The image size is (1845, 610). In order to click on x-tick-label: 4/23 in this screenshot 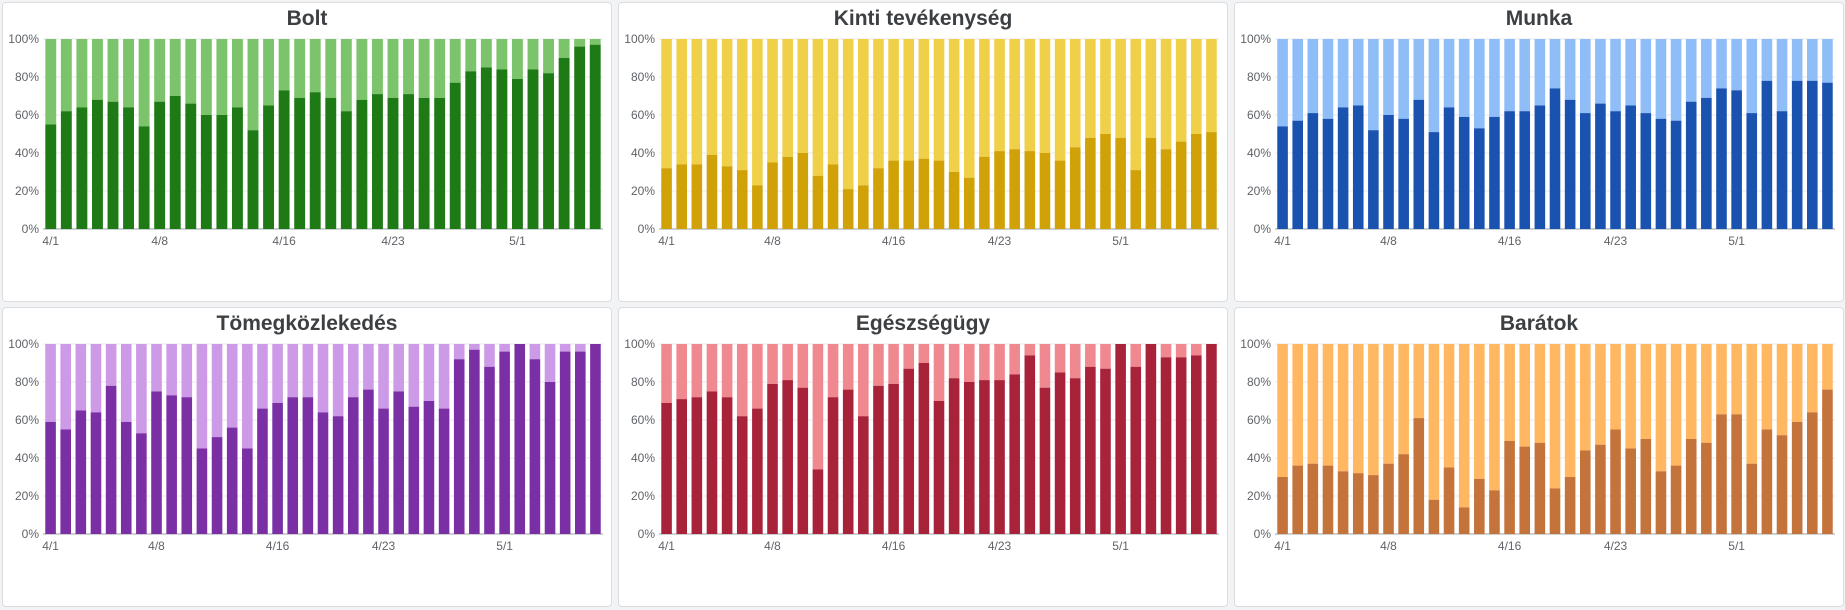, I will do `click(1616, 241)`.